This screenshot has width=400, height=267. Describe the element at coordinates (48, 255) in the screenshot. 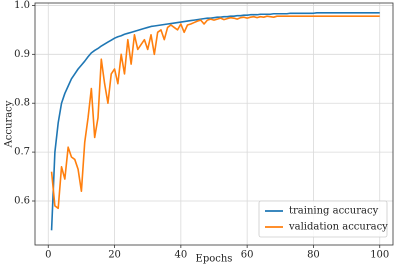

I see `x-tick-label: 0` at that location.